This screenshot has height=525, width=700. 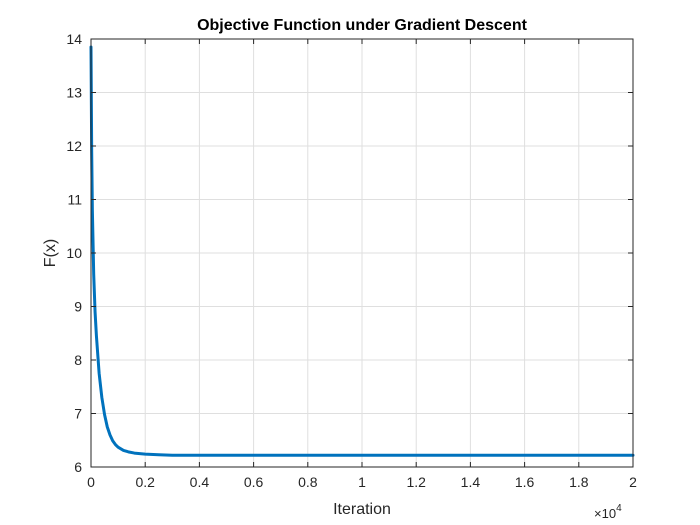 I want to click on y-tick-label: 6, so click(x=78, y=467).